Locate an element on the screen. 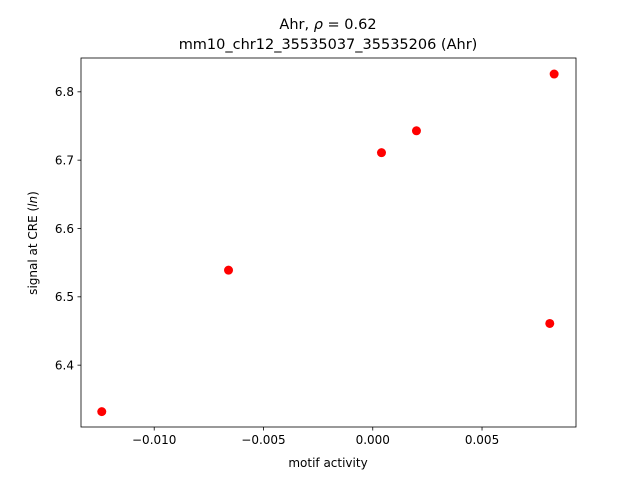 The width and height of the screenshot is (640, 480). x-axis-label: motif activity is located at coordinates (327, 463).